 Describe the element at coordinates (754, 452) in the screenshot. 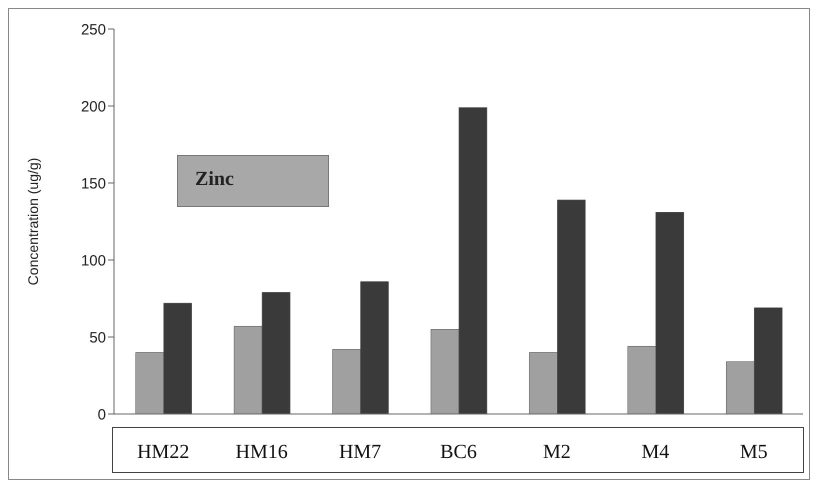

I see `x-tick-label: M5` at that location.